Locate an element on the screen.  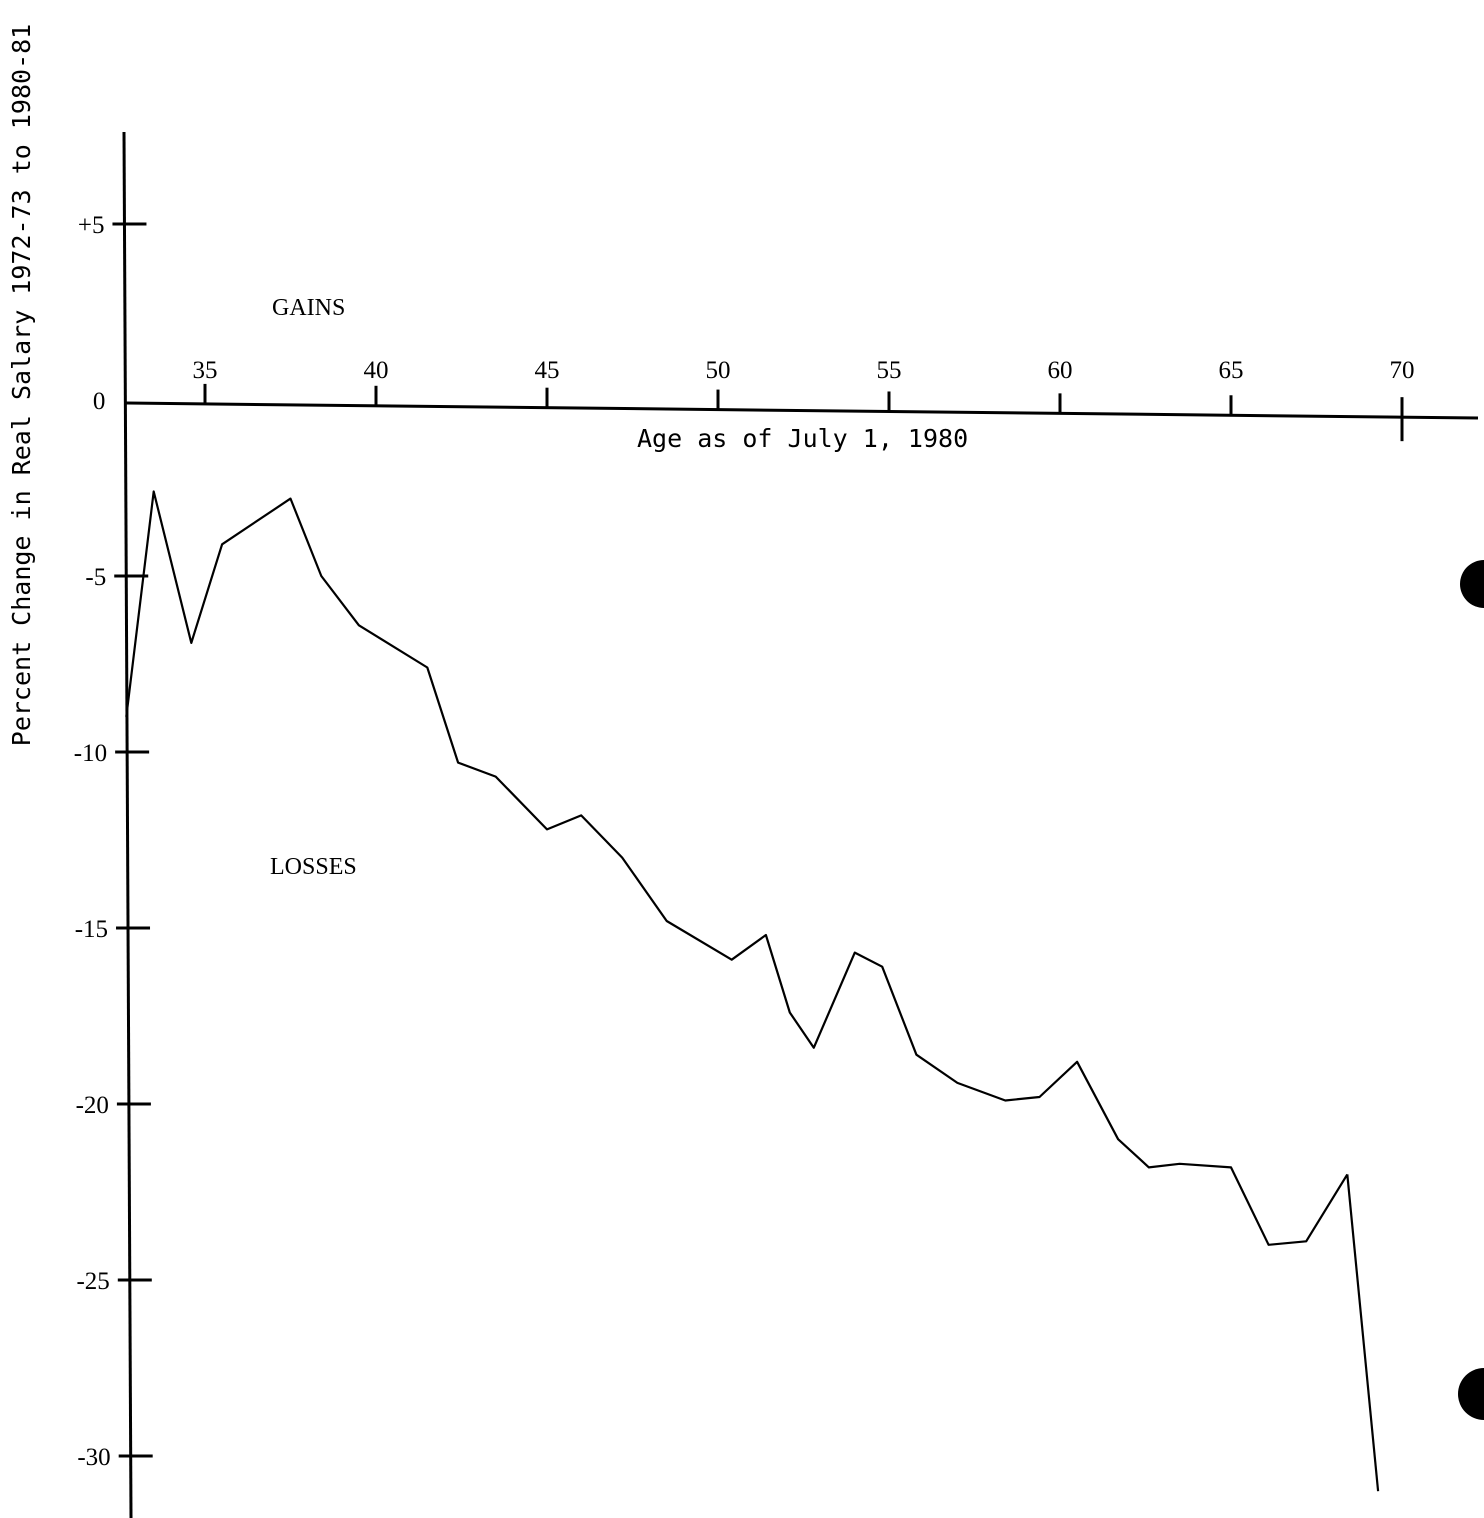
x-axis is located at coordinates (801, 410).